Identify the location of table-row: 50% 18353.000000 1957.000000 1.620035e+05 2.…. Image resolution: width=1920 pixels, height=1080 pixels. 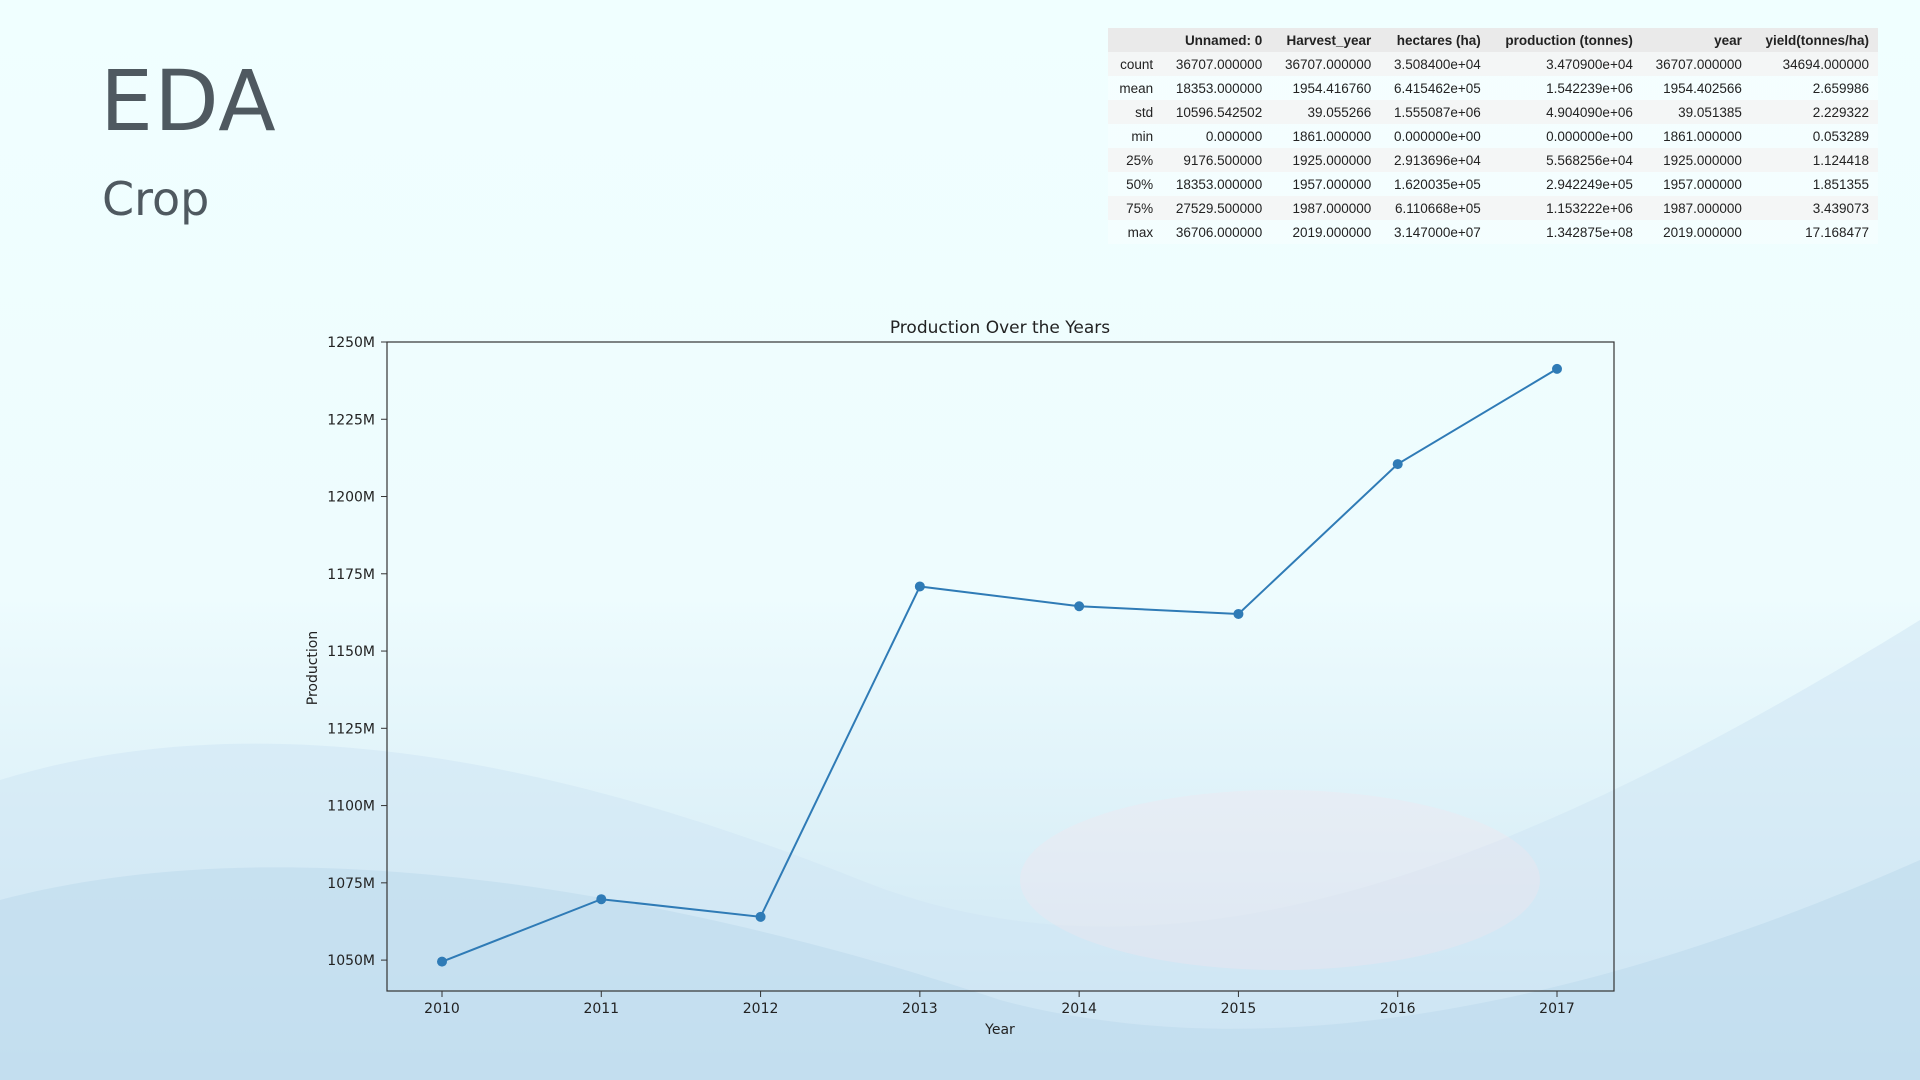
(1493, 184).